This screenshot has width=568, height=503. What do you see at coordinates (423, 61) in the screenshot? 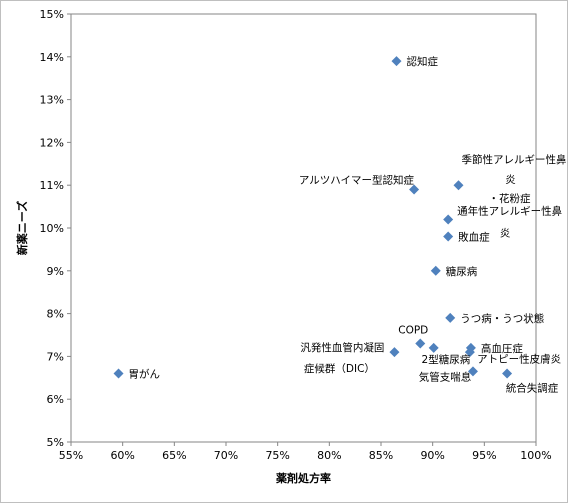
I see `point-label: 認知症` at bounding box center [423, 61].